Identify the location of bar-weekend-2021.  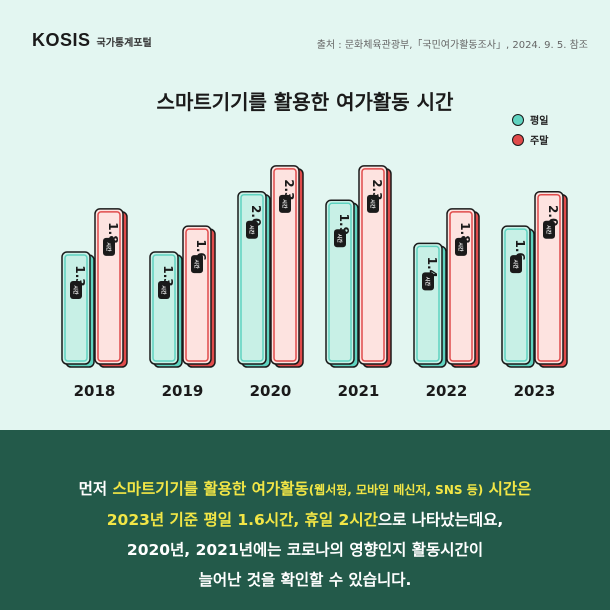
(373, 265).